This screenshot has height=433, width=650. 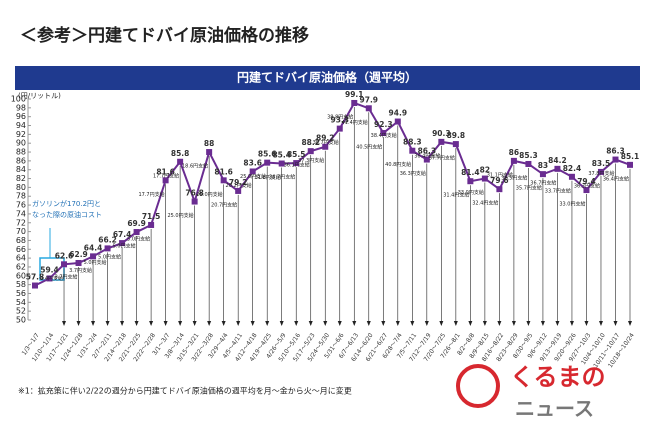 What do you see at coordinates (39, 96) in the screenshot?
I see `y-axis-label: (円/リットル)` at bounding box center [39, 96].